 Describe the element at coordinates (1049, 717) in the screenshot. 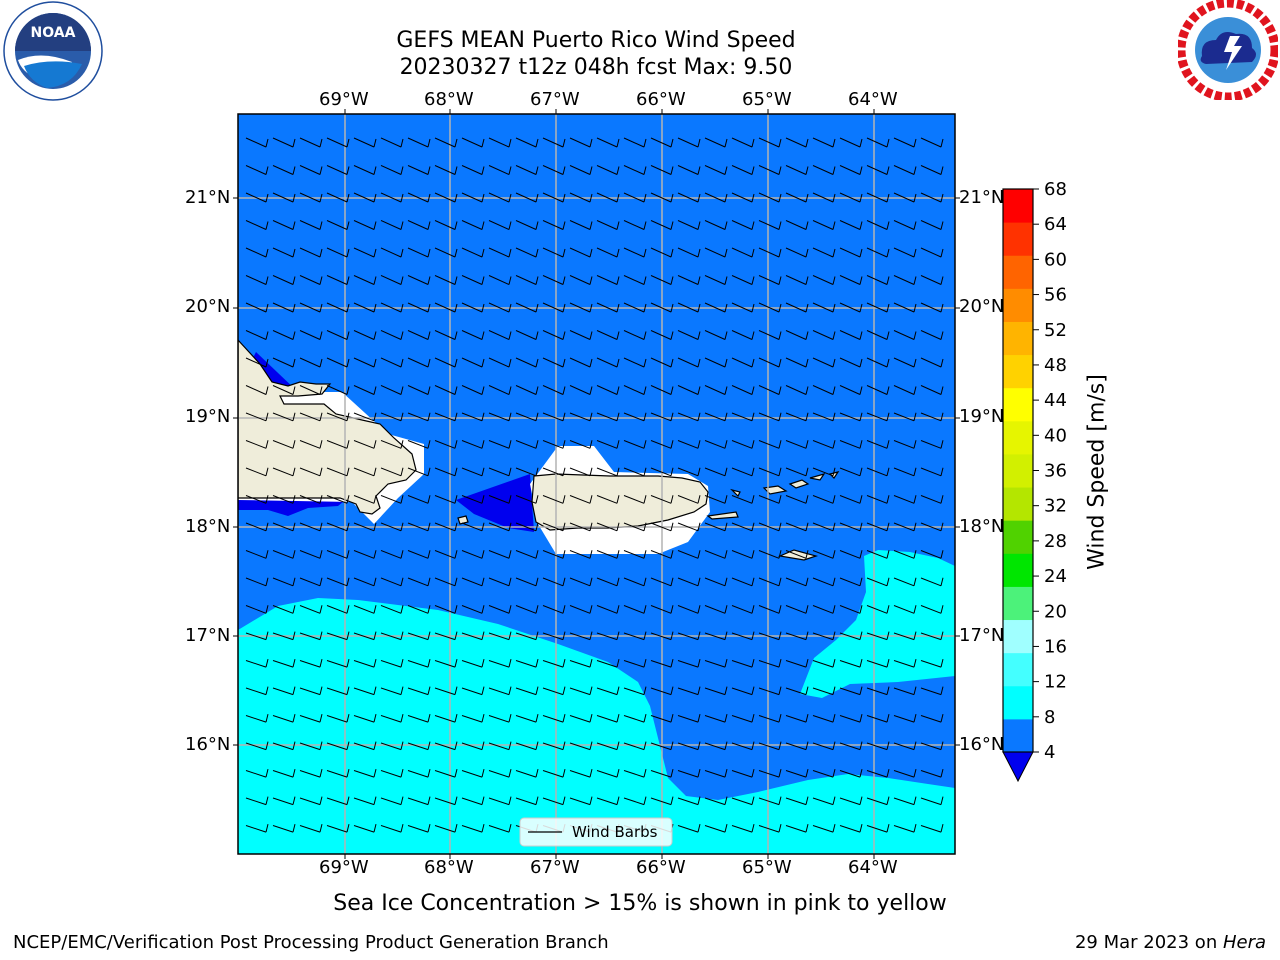

I see `colorbar-tick-label-1: 8` at that location.